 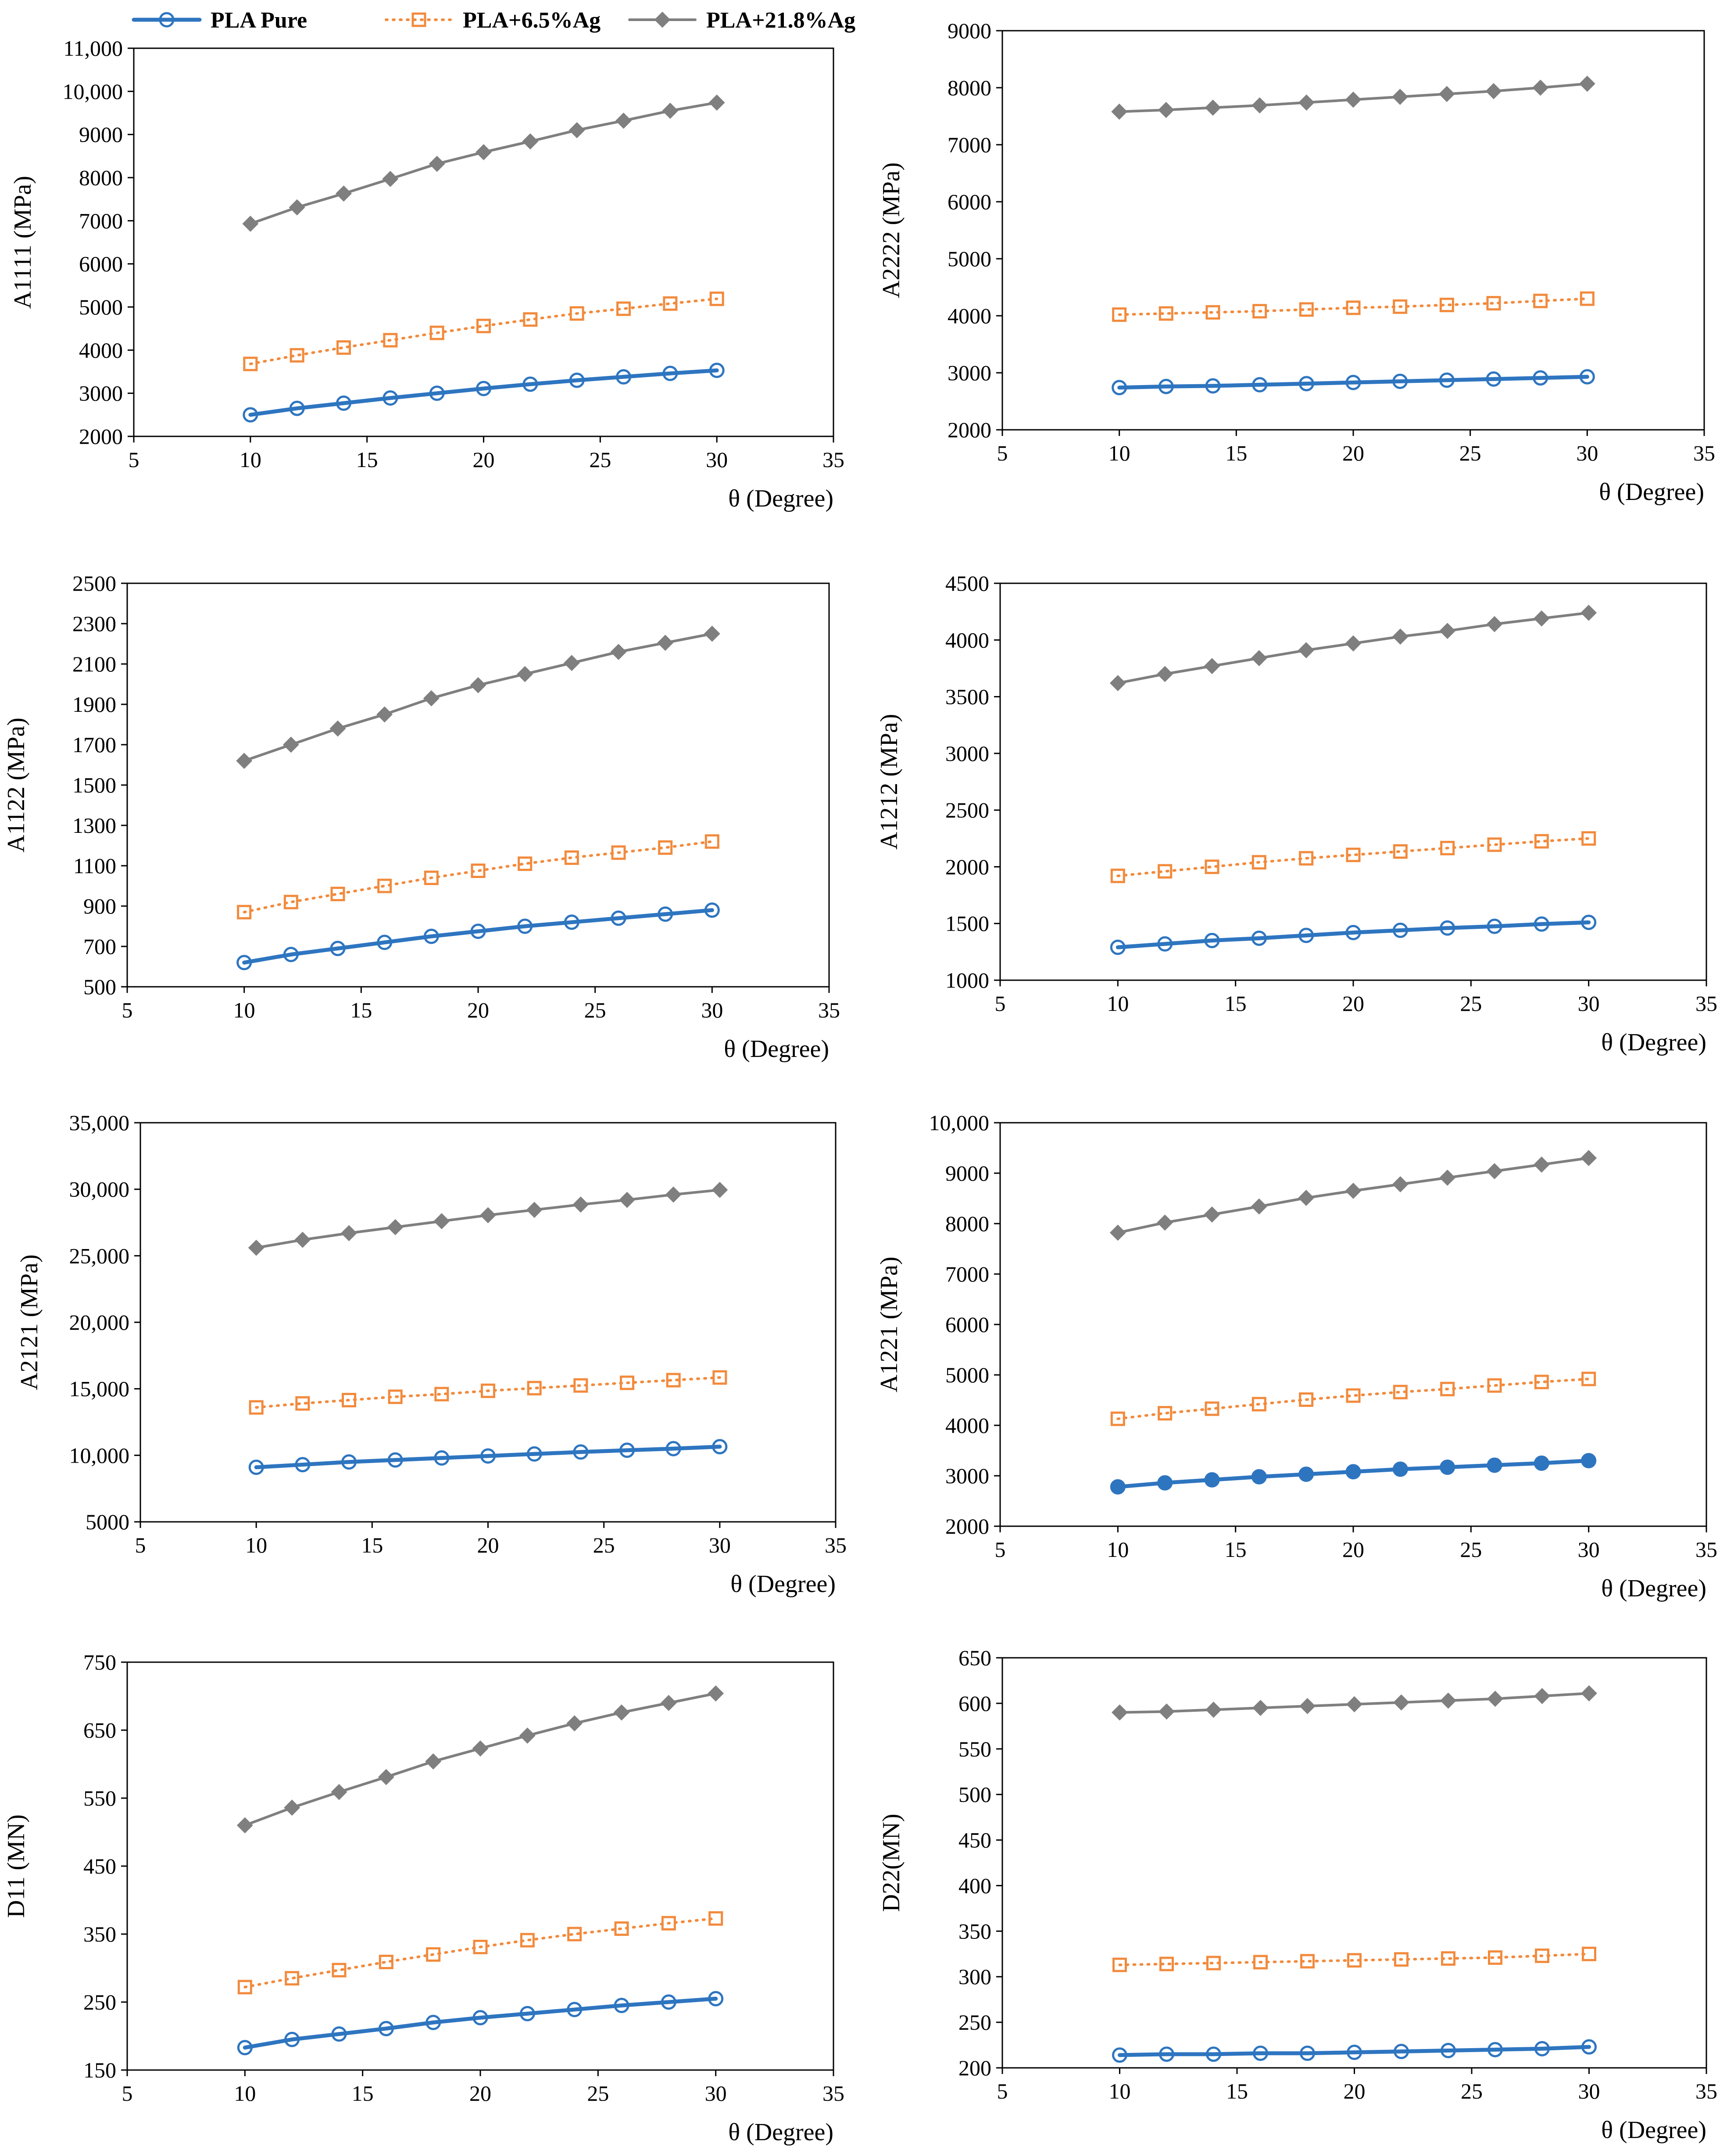 What do you see at coordinates (967, 923) in the screenshot?
I see `y-tick-label: 1500` at bounding box center [967, 923].